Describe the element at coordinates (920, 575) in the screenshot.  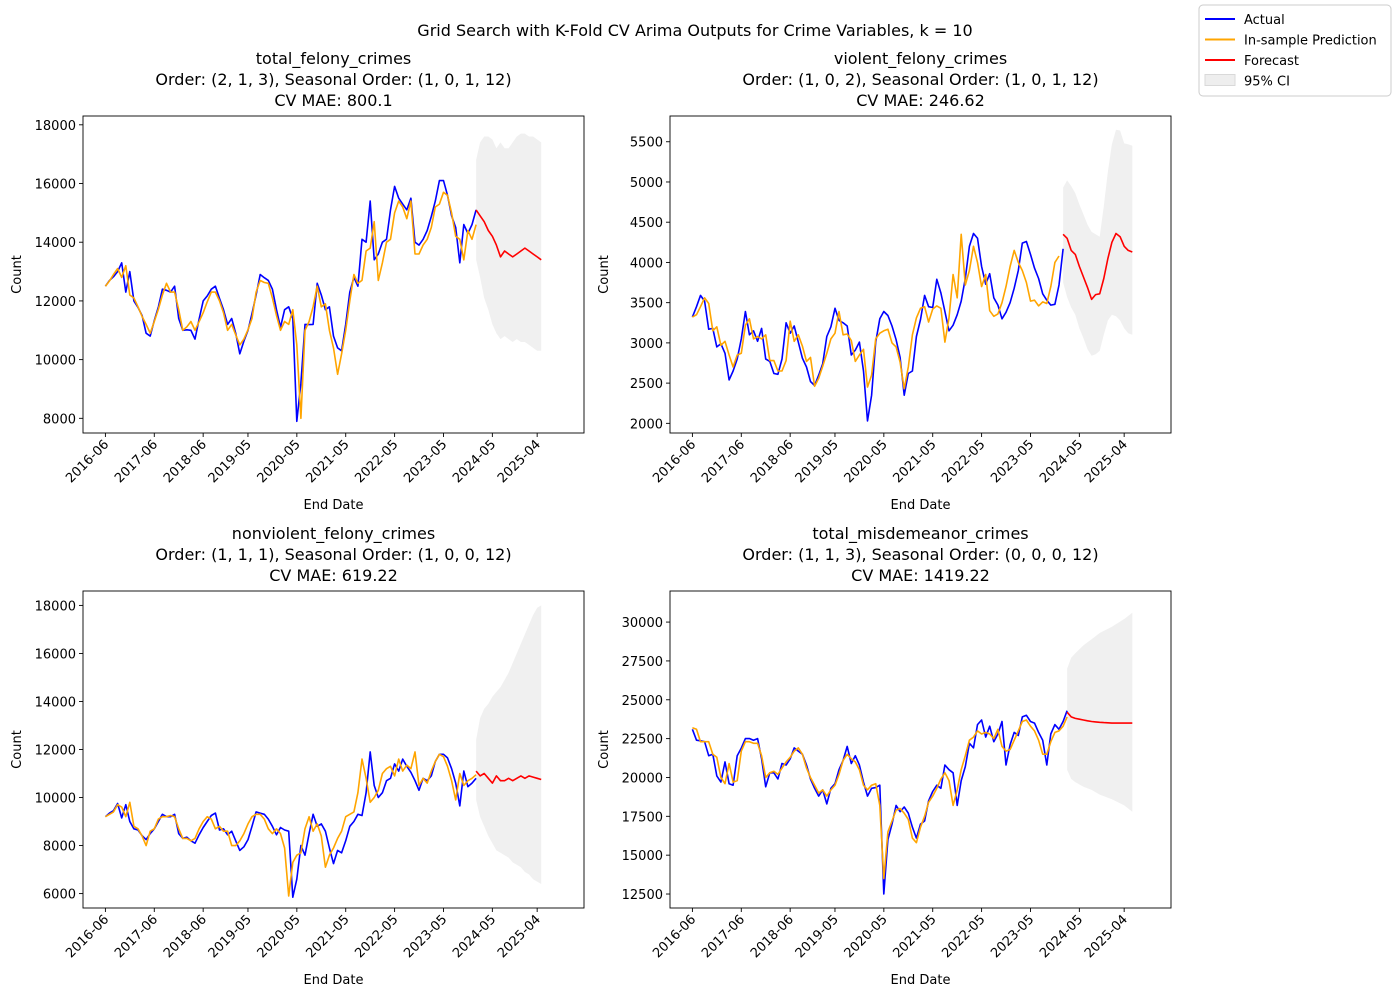
I see `subplot-title-line: CV MAE: 1419.22` at that location.